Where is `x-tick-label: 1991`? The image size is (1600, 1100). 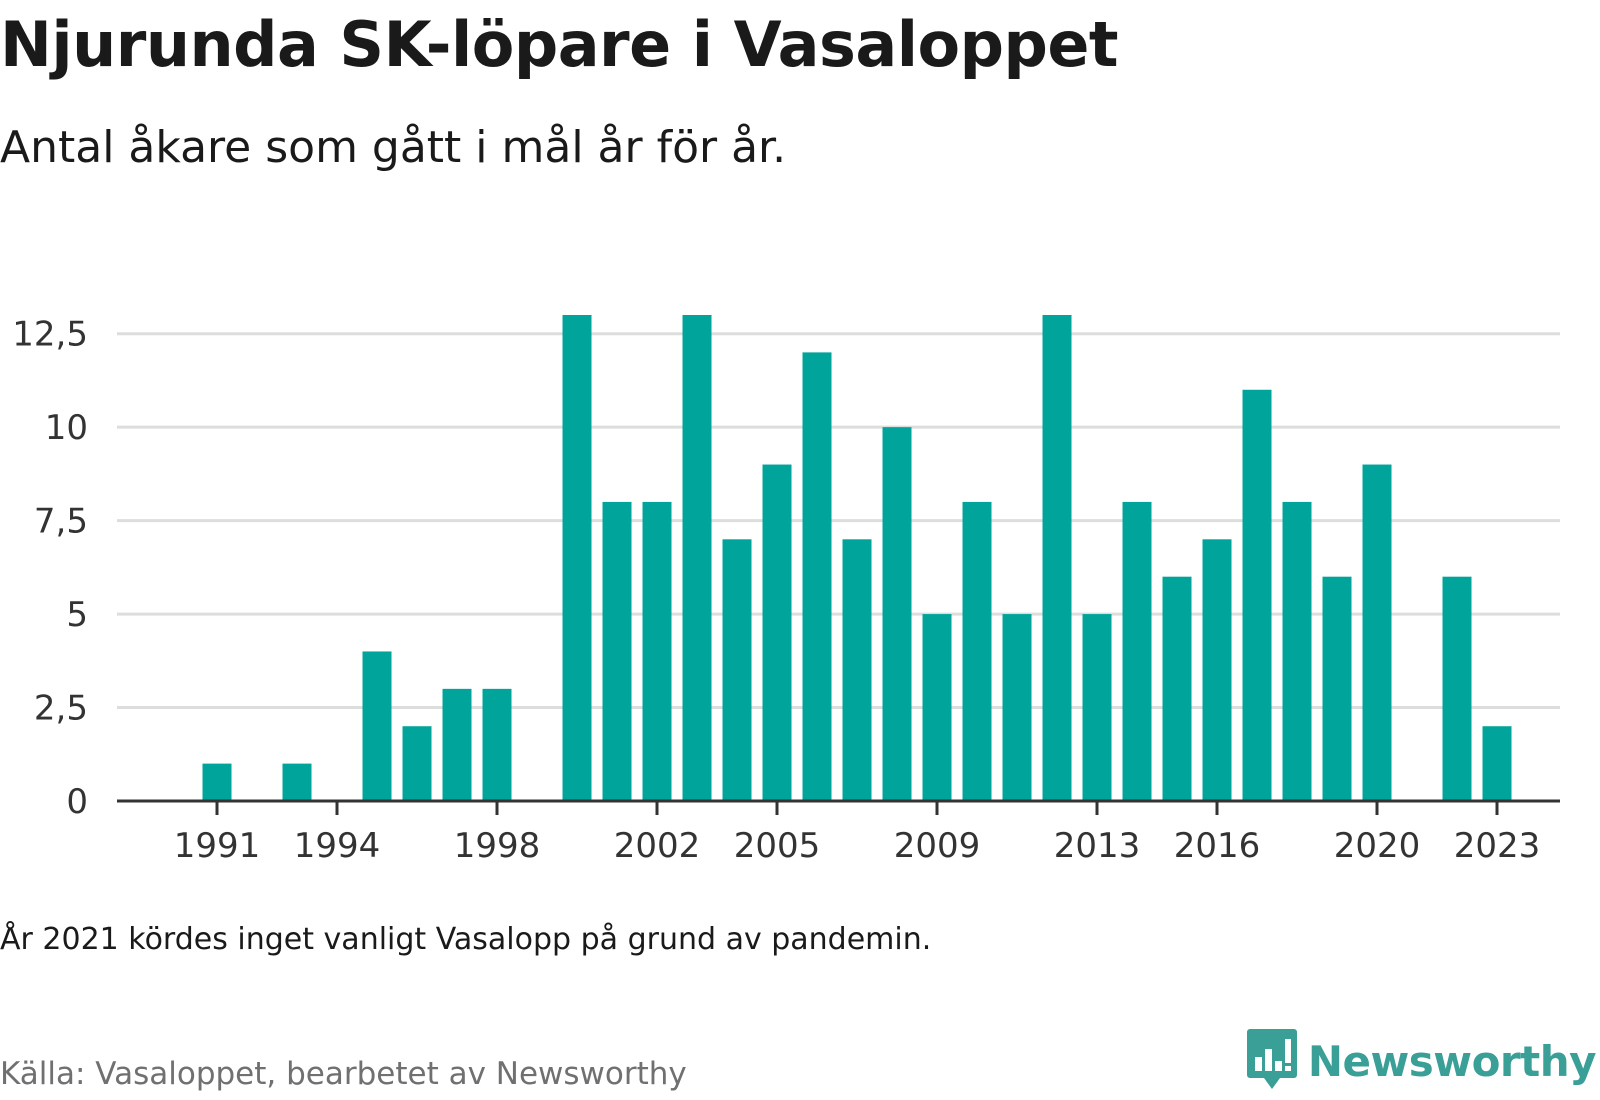 x-tick-label: 1991 is located at coordinates (217, 846).